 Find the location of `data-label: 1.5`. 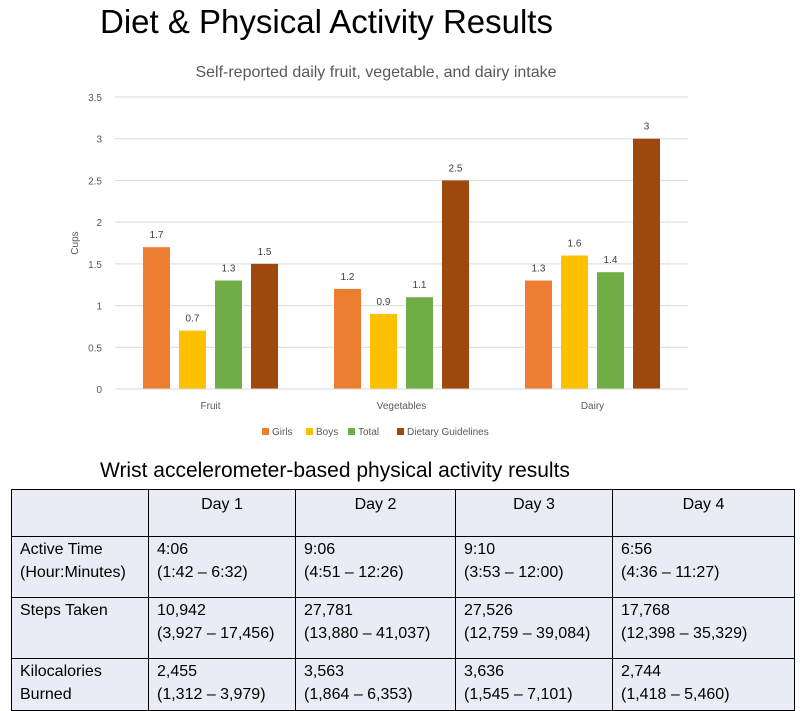

data-label: 1.5 is located at coordinates (265, 252).